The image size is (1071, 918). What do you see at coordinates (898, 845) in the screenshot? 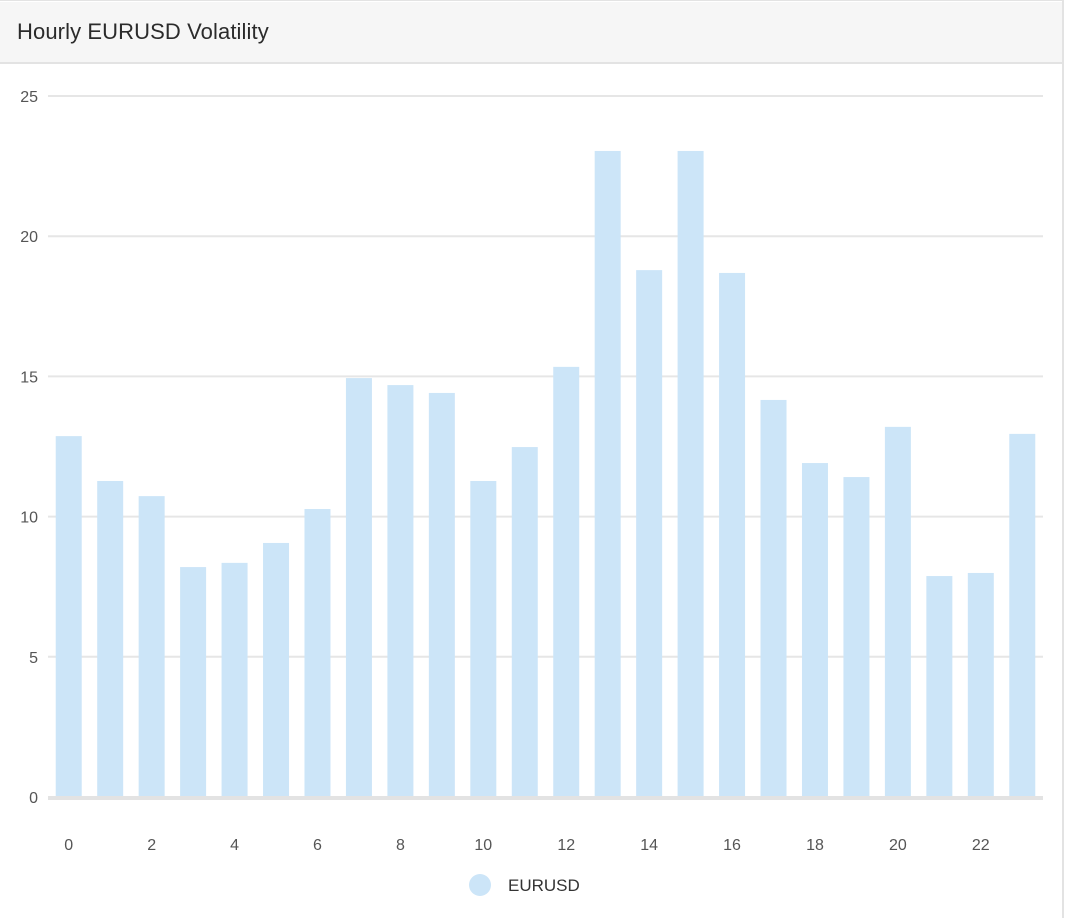
I see `x-tick-label: 20` at bounding box center [898, 845].